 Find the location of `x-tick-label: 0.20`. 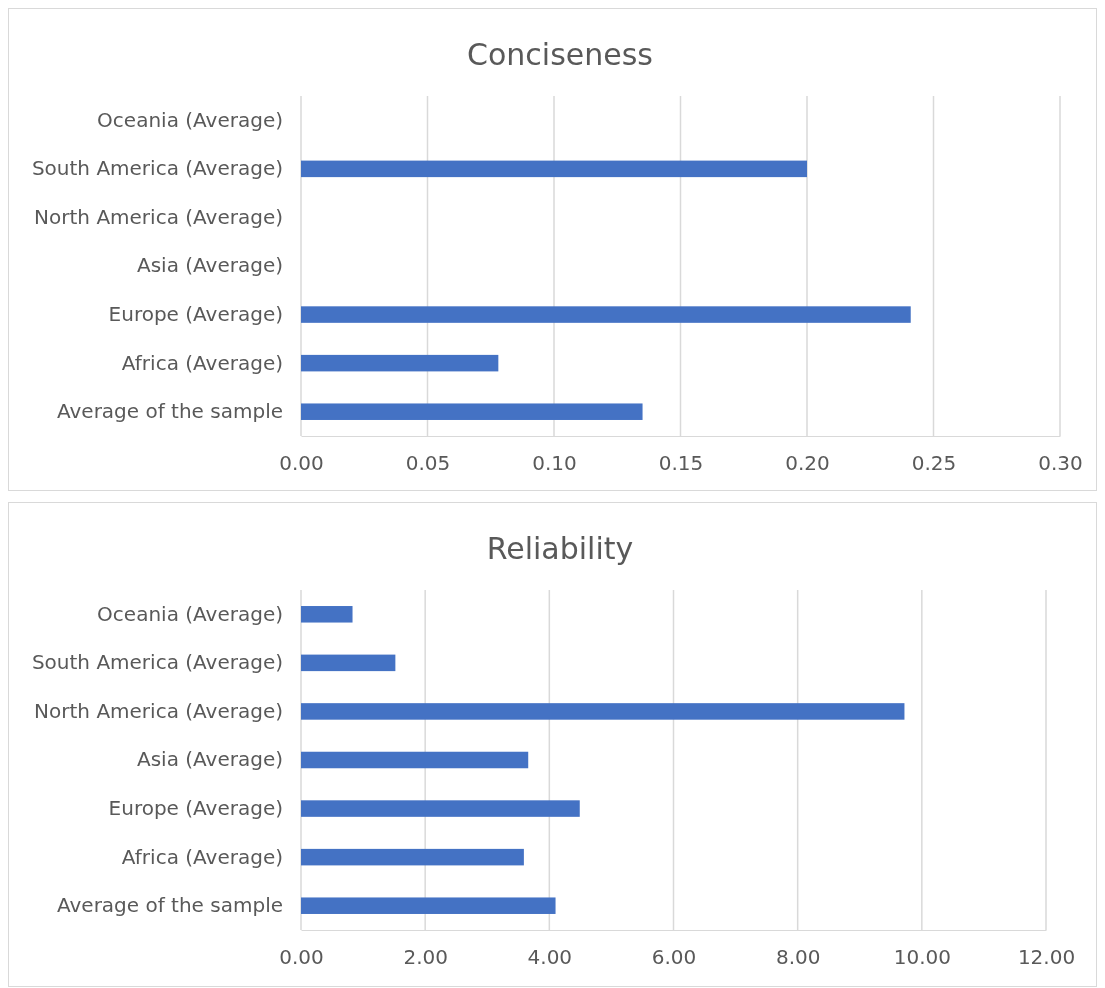

x-tick-label: 0.20 is located at coordinates (807, 463).